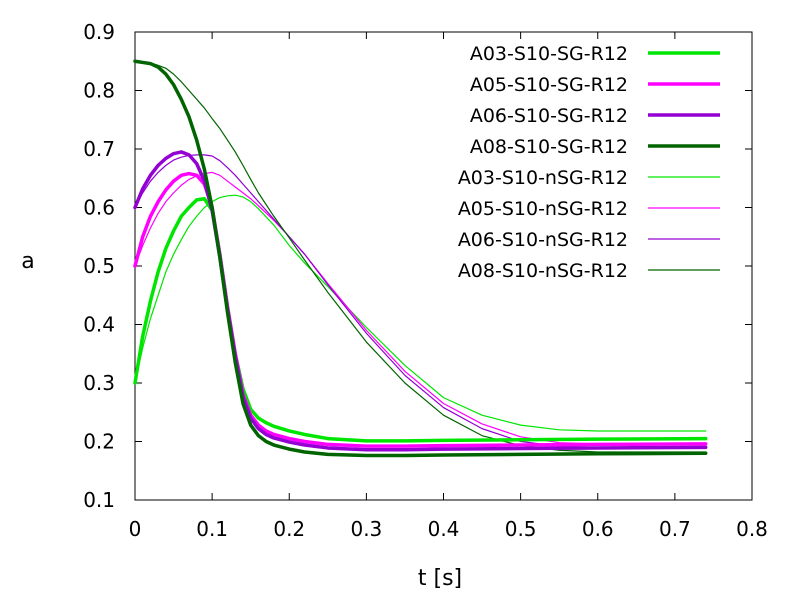 The height and width of the screenshot is (600, 800). What do you see at coordinates (289, 529) in the screenshot?
I see `x-tick-label: 0.2` at bounding box center [289, 529].